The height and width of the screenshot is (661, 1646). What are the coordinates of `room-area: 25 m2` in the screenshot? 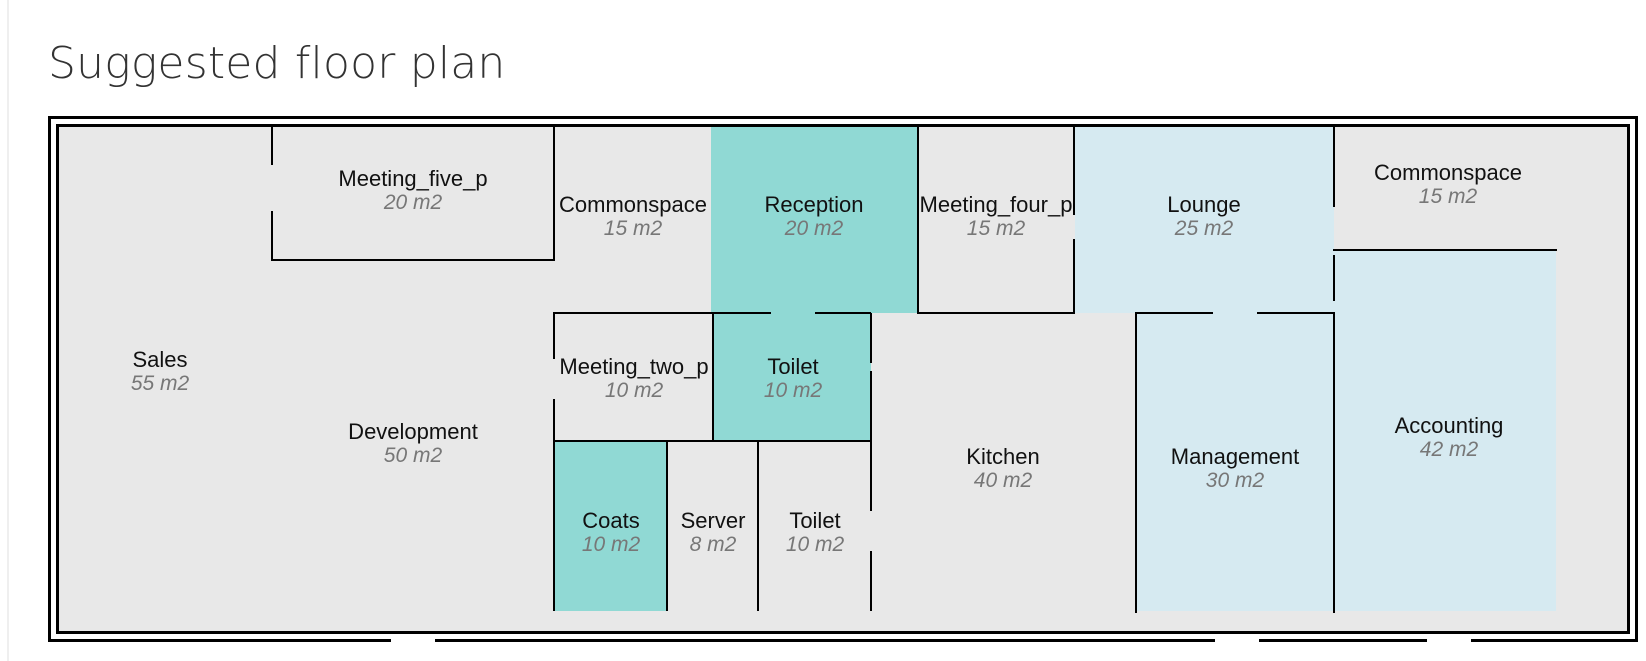 It's located at (1204, 228).